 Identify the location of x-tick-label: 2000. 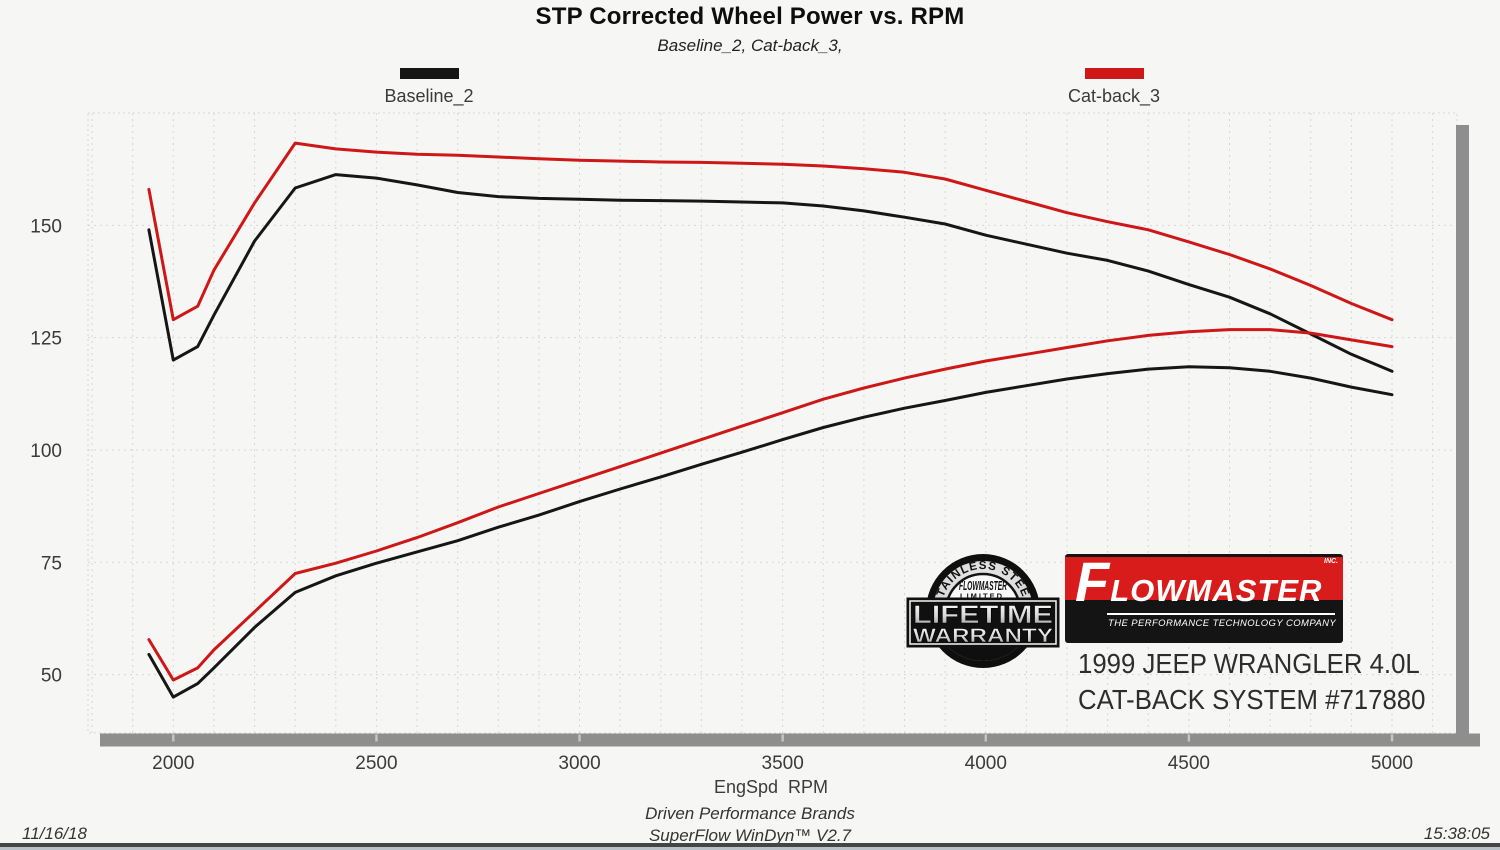
(173, 763).